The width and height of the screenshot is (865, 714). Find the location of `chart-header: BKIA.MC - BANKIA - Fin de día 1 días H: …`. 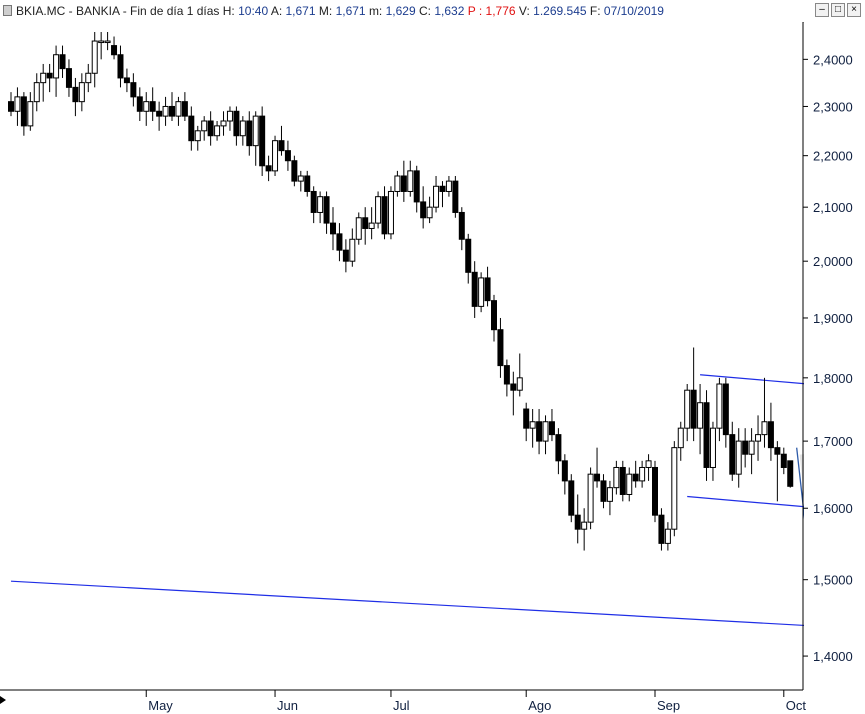

chart-header: BKIA.MC - BANKIA - Fin de día 1 días H: … is located at coordinates (340, 11).